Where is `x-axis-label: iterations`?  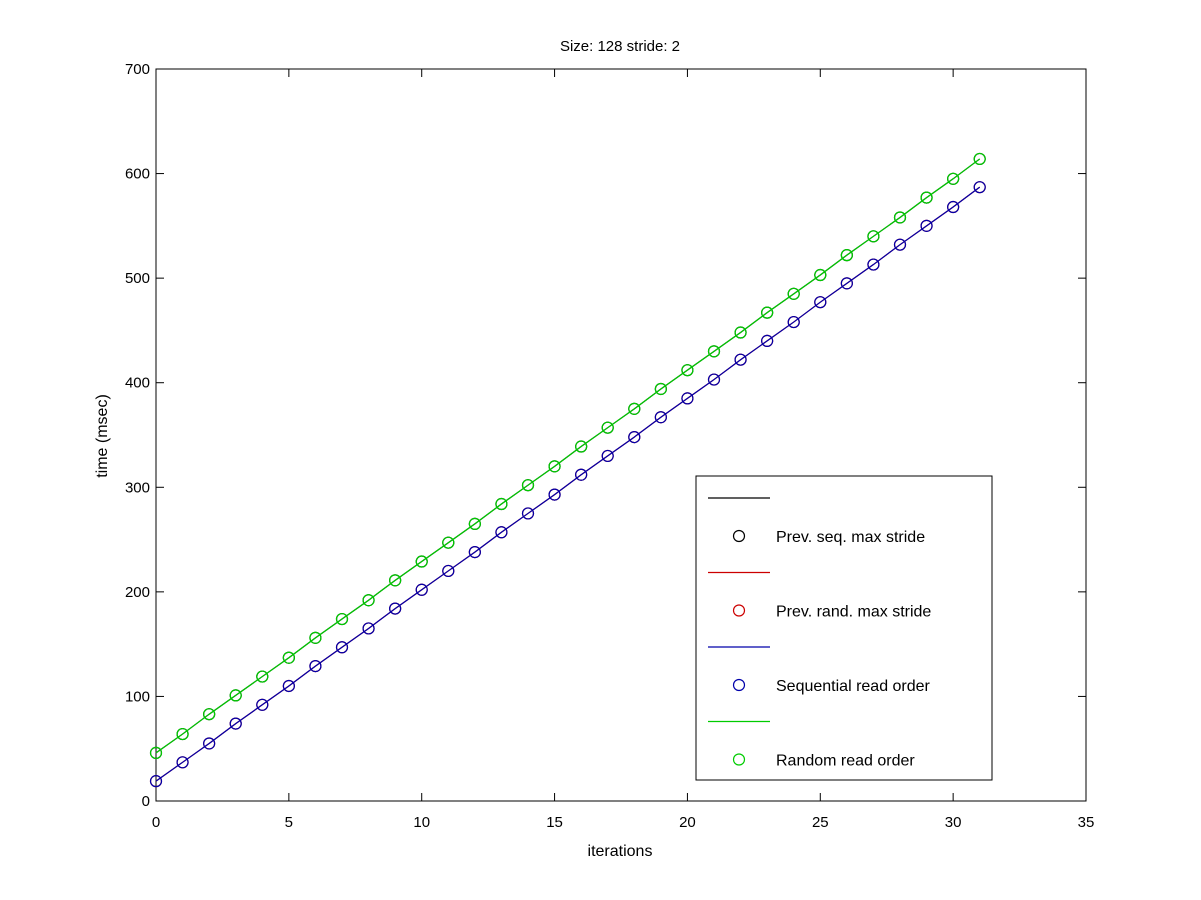 x-axis-label: iterations is located at coordinates (620, 851).